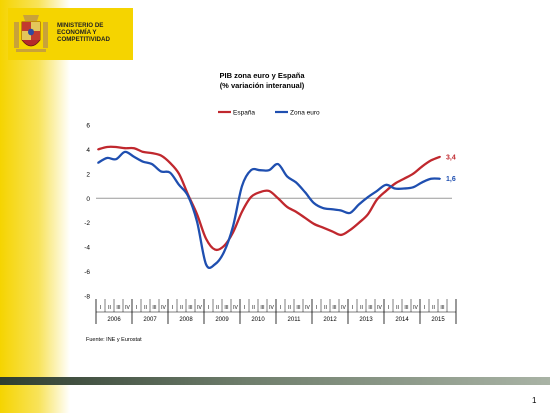 This screenshot has height=413, width=550. What do you see at coordinates (262, 85) in the screenshot?
I see `chart-subtitle: (% variación interanual)` at bounding box center [262, 85].